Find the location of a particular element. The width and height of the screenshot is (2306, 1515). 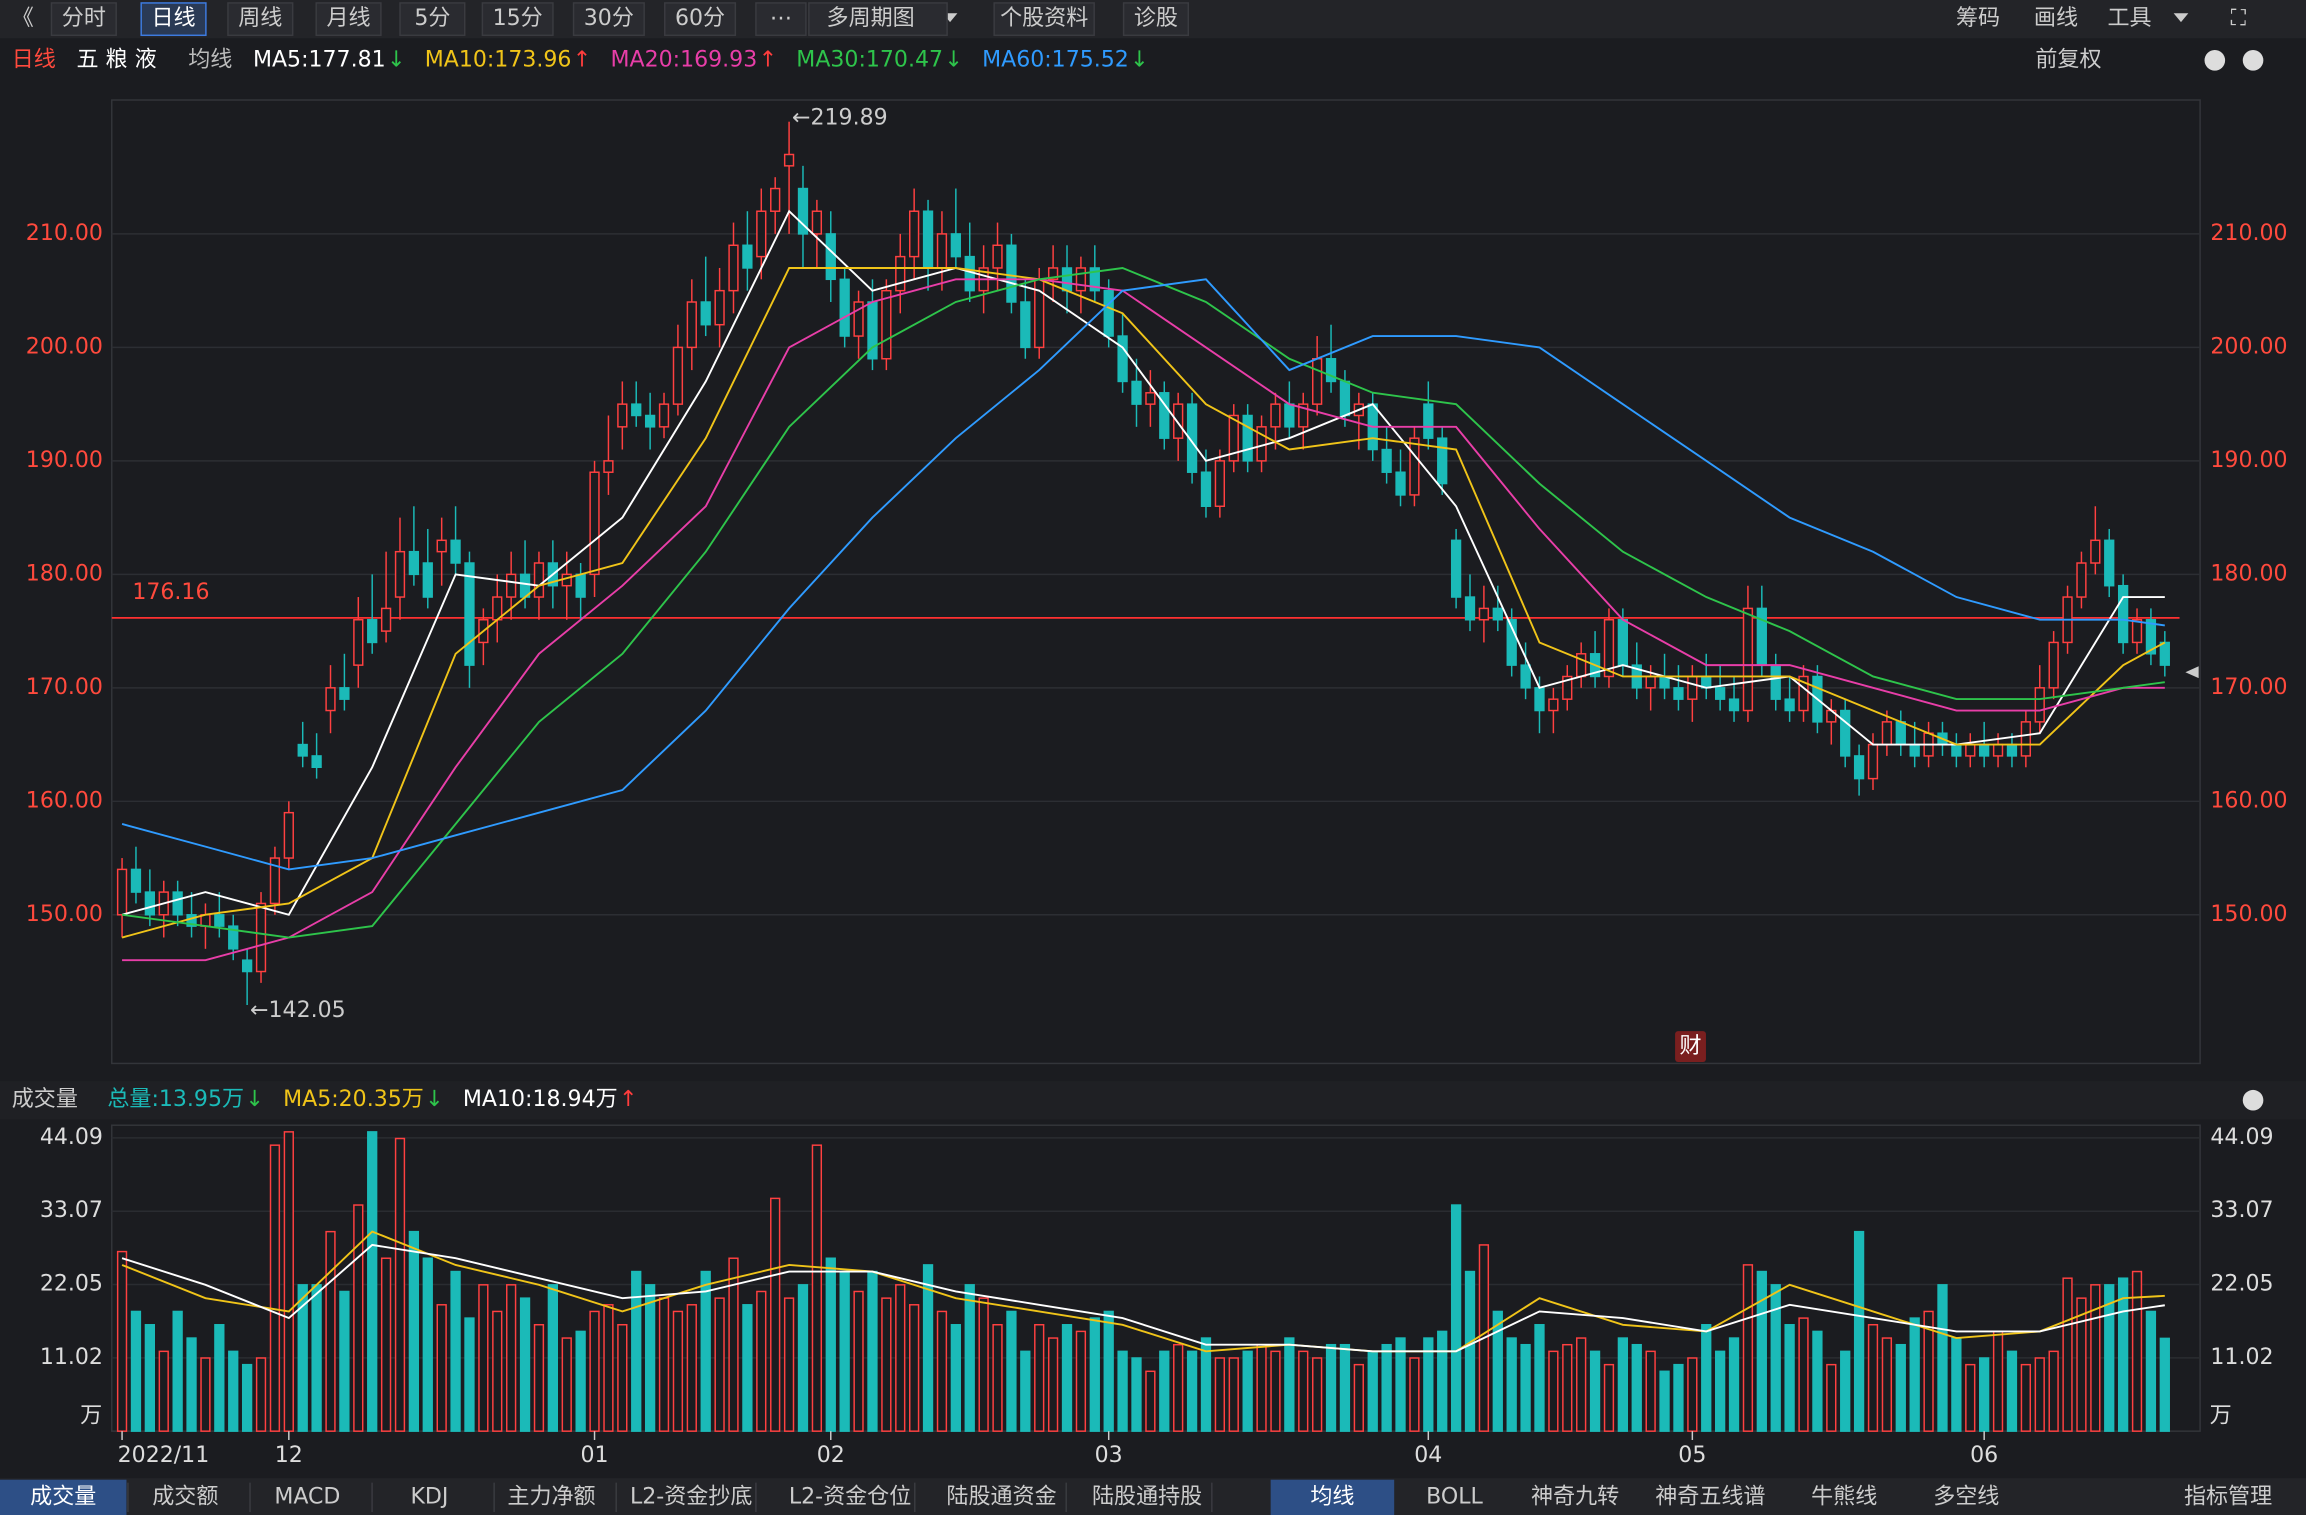

toolbar-tab: 60分 is located at coordinates (700, 18).